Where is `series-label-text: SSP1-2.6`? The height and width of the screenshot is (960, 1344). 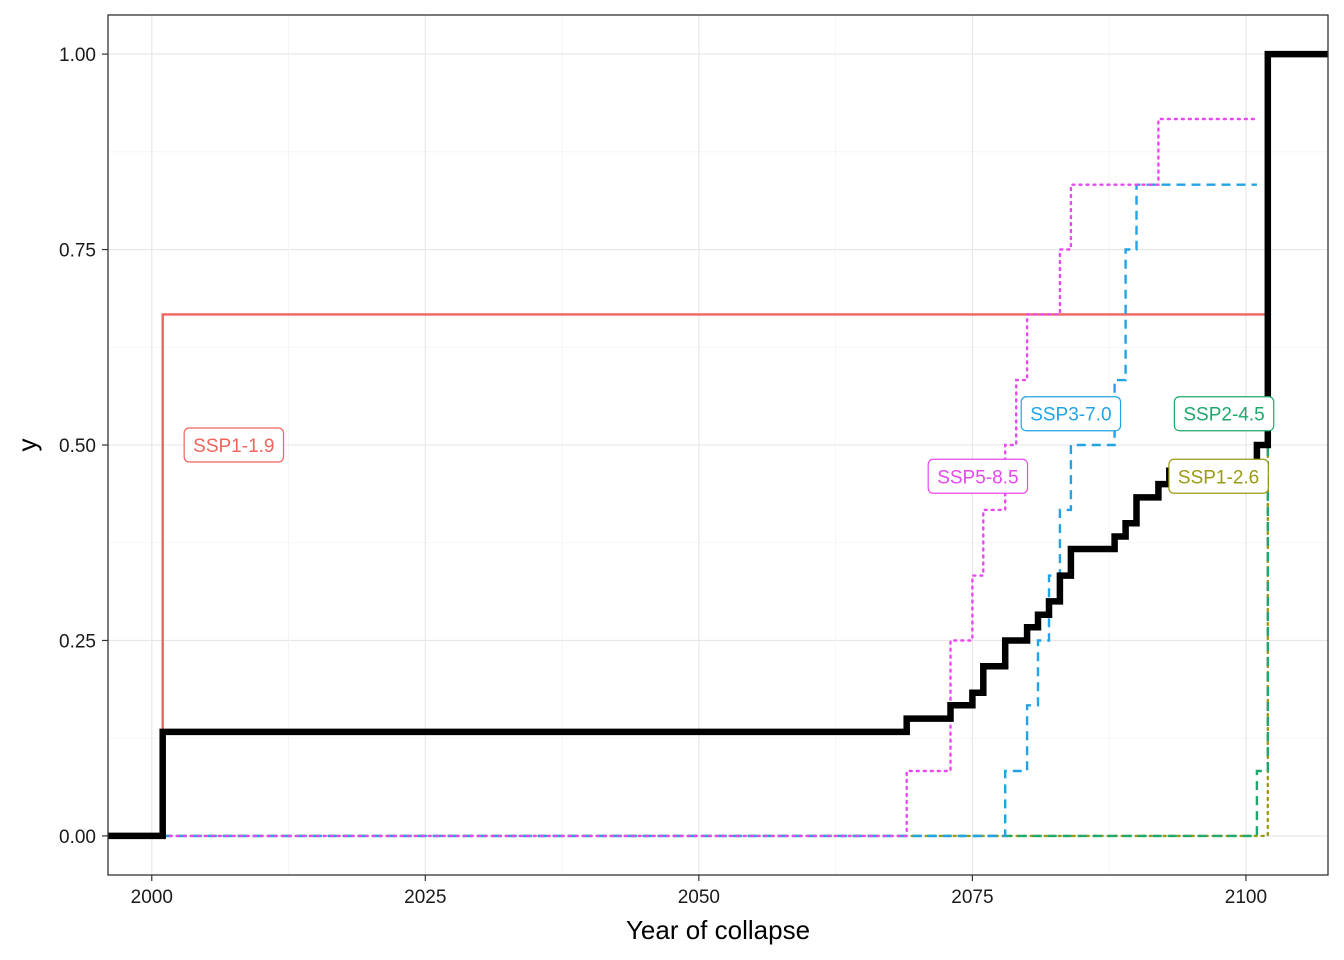 series-label-text: SSP1-2.6 is located at coordinates (1218, 477).